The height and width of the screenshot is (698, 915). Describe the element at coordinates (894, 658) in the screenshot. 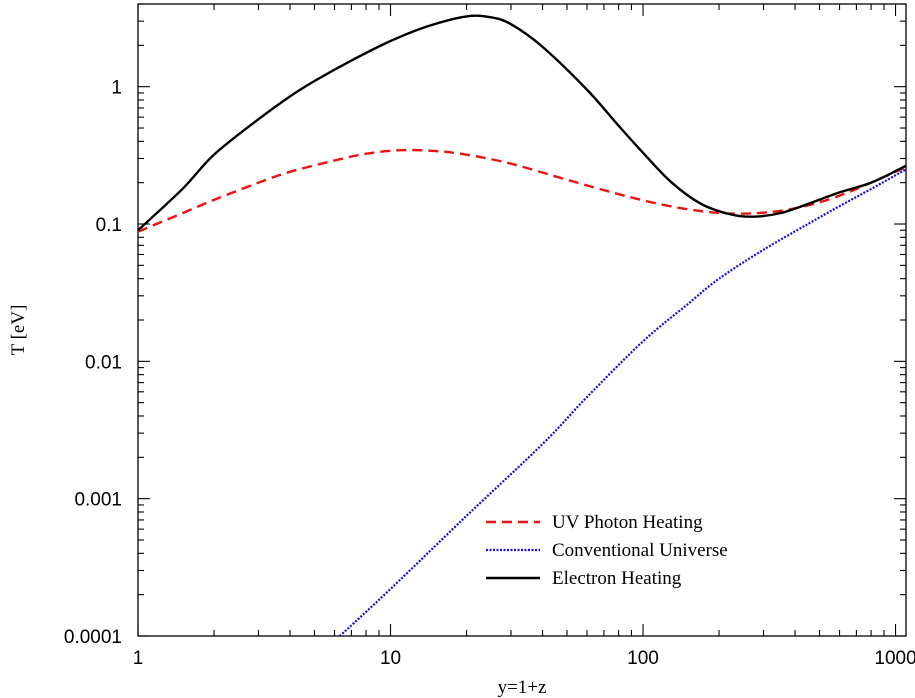

I see `x-tick-label: 1000` at that location.